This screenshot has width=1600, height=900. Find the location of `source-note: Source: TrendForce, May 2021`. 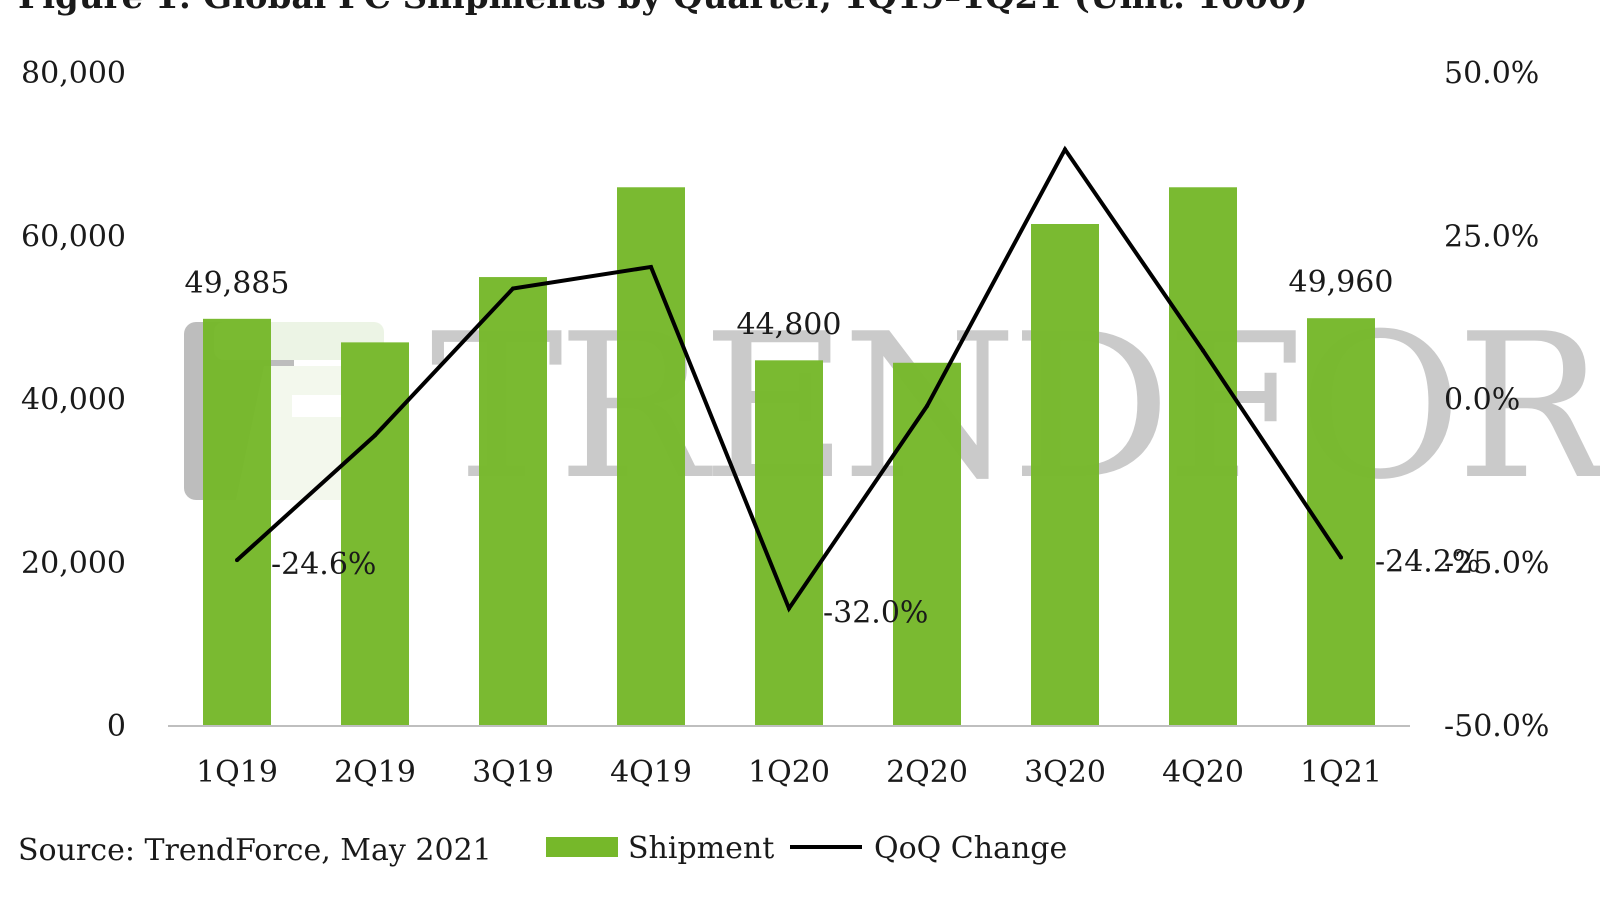

source-note: Source: TrendForce, May 2021 is located at coordinates (255, 850).